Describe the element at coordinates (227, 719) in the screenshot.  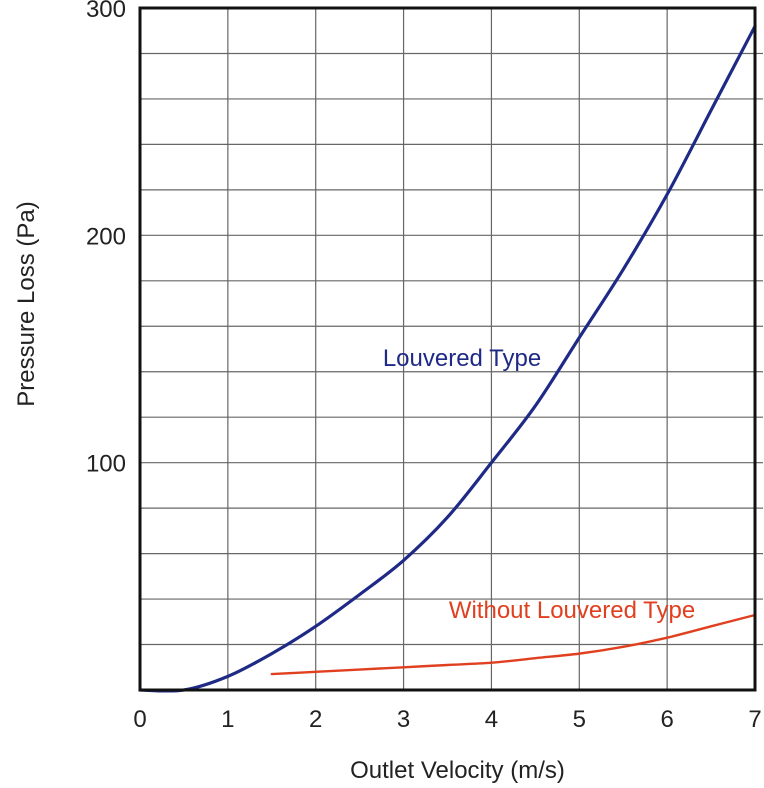
I see `x-tick-label: 1` at that location.